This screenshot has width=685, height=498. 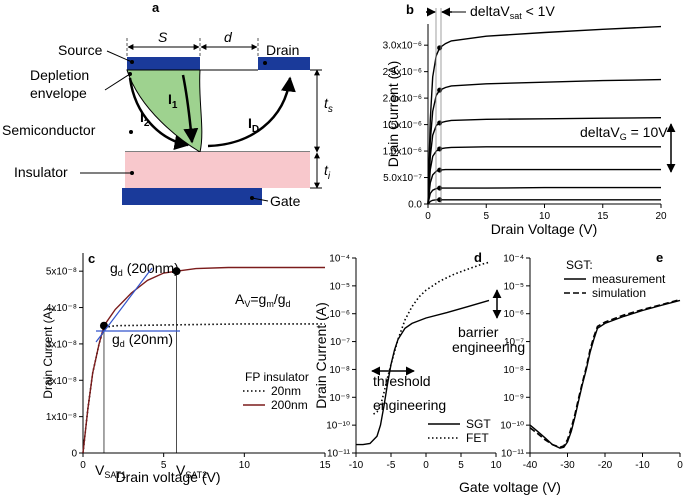 I want to click on legend-label: 20nm, so click(x=286, y=391).